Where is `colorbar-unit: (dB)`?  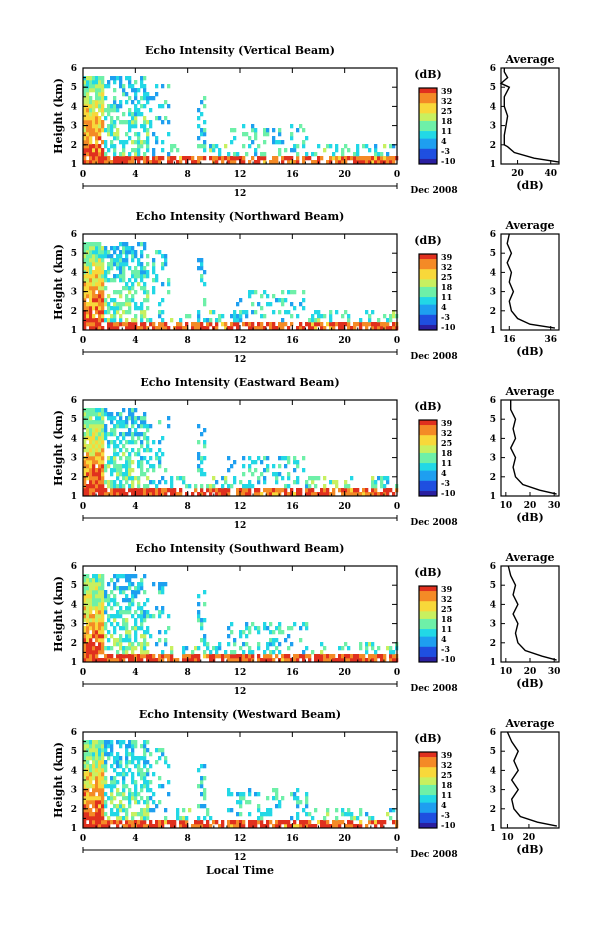 colorbar-unit: (dB) is located at coordinates (427, 572).